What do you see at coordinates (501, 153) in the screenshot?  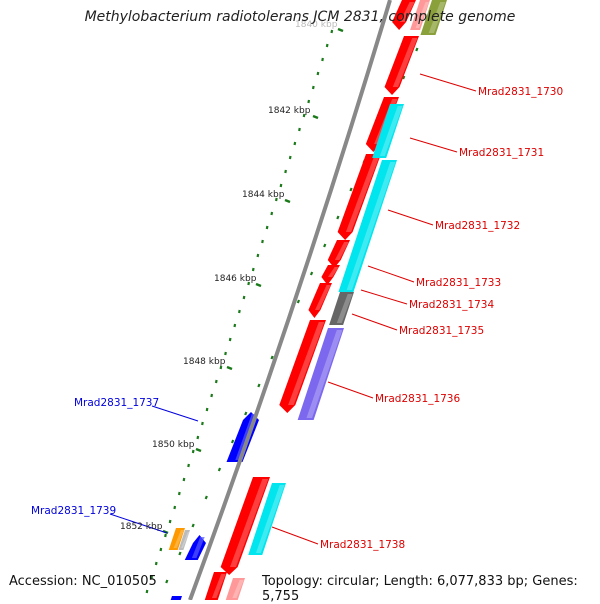 I see `gene-label-1731: Mrad2831_1731` at bounding box center [501, 153].